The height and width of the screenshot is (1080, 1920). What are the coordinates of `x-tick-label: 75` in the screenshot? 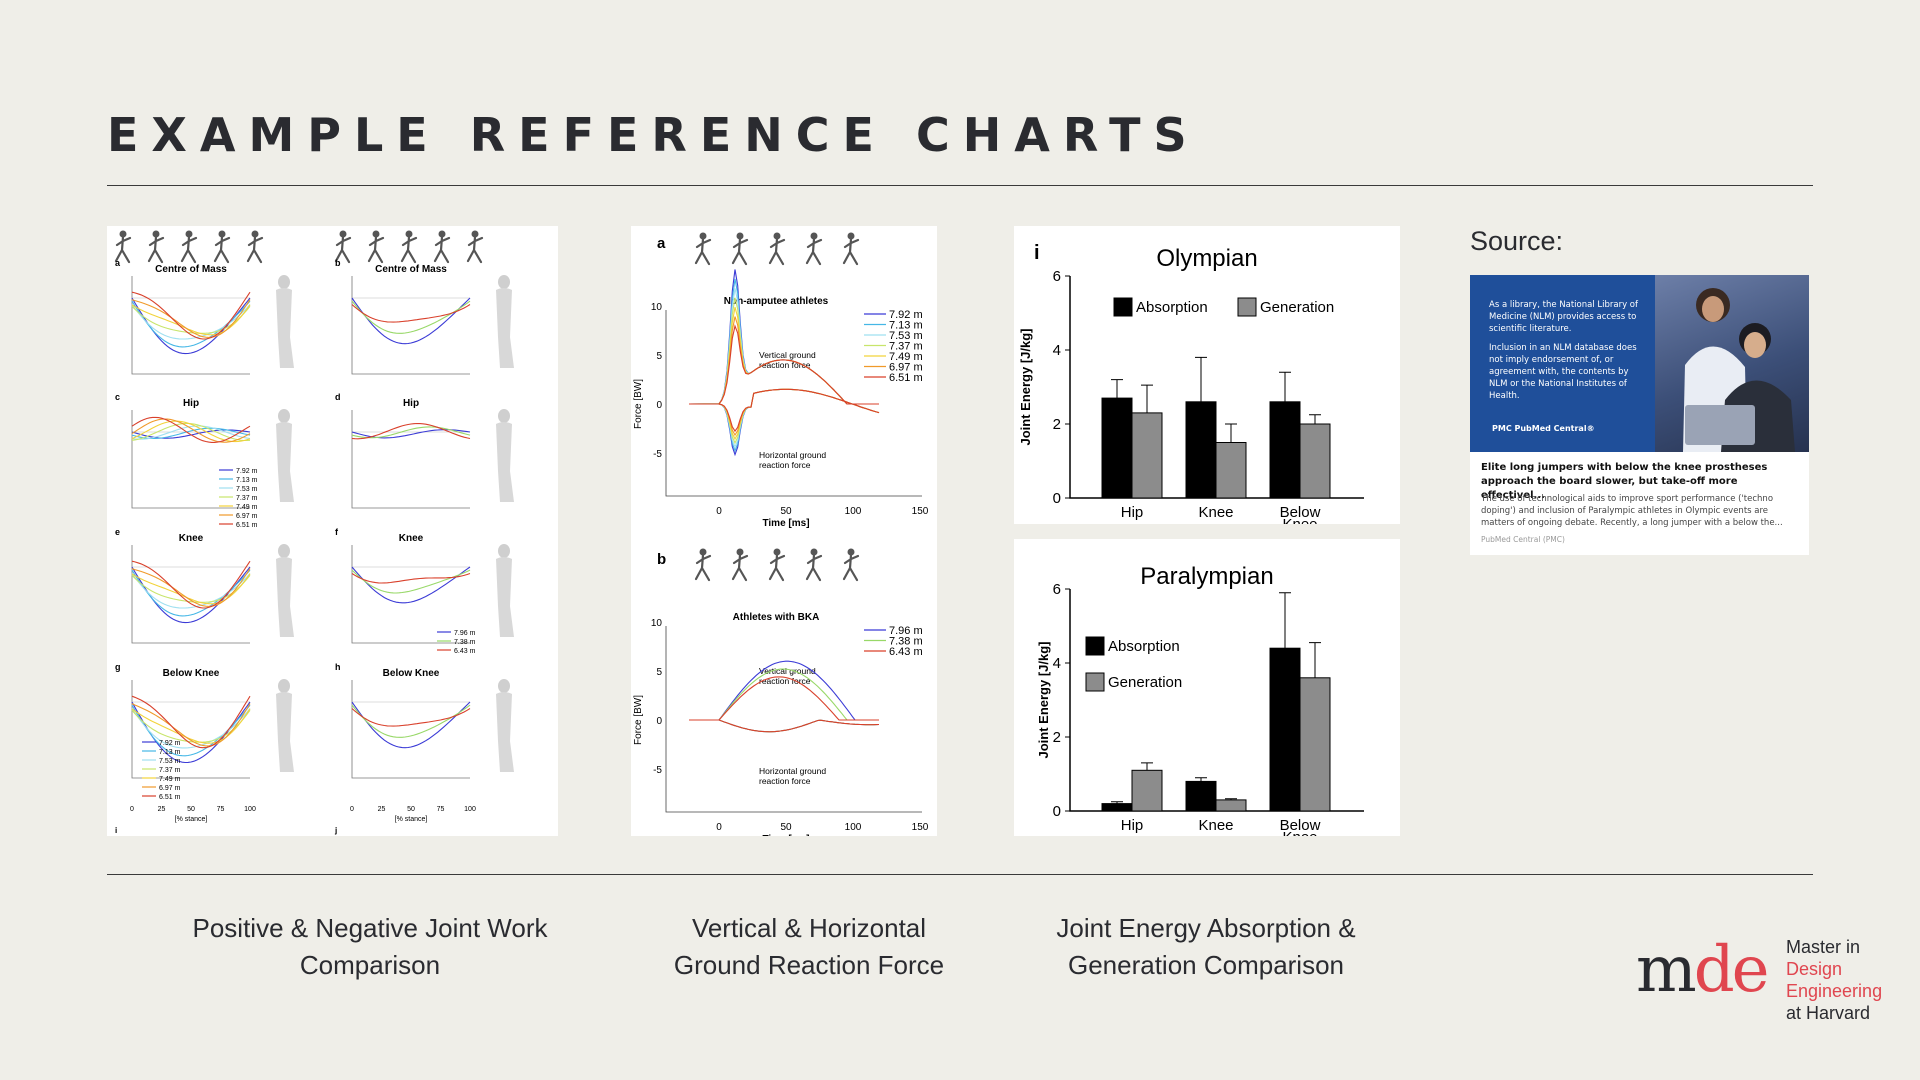 It's located at (441, 809).